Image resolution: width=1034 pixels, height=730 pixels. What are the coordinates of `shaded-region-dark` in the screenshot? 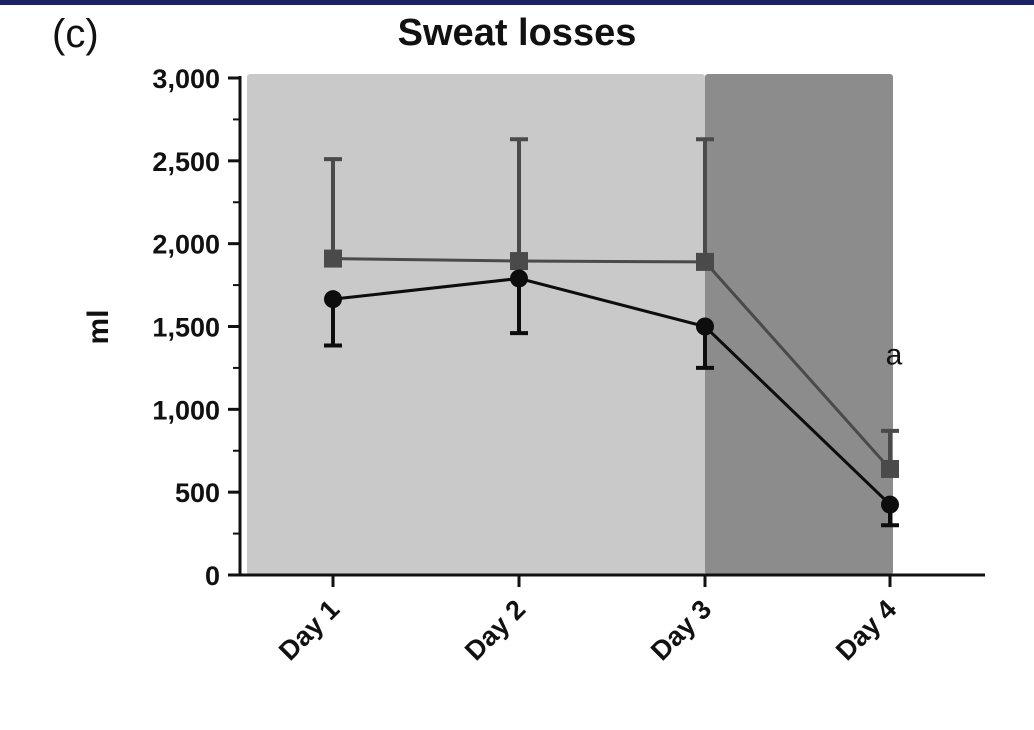 It's located at (799, 324).